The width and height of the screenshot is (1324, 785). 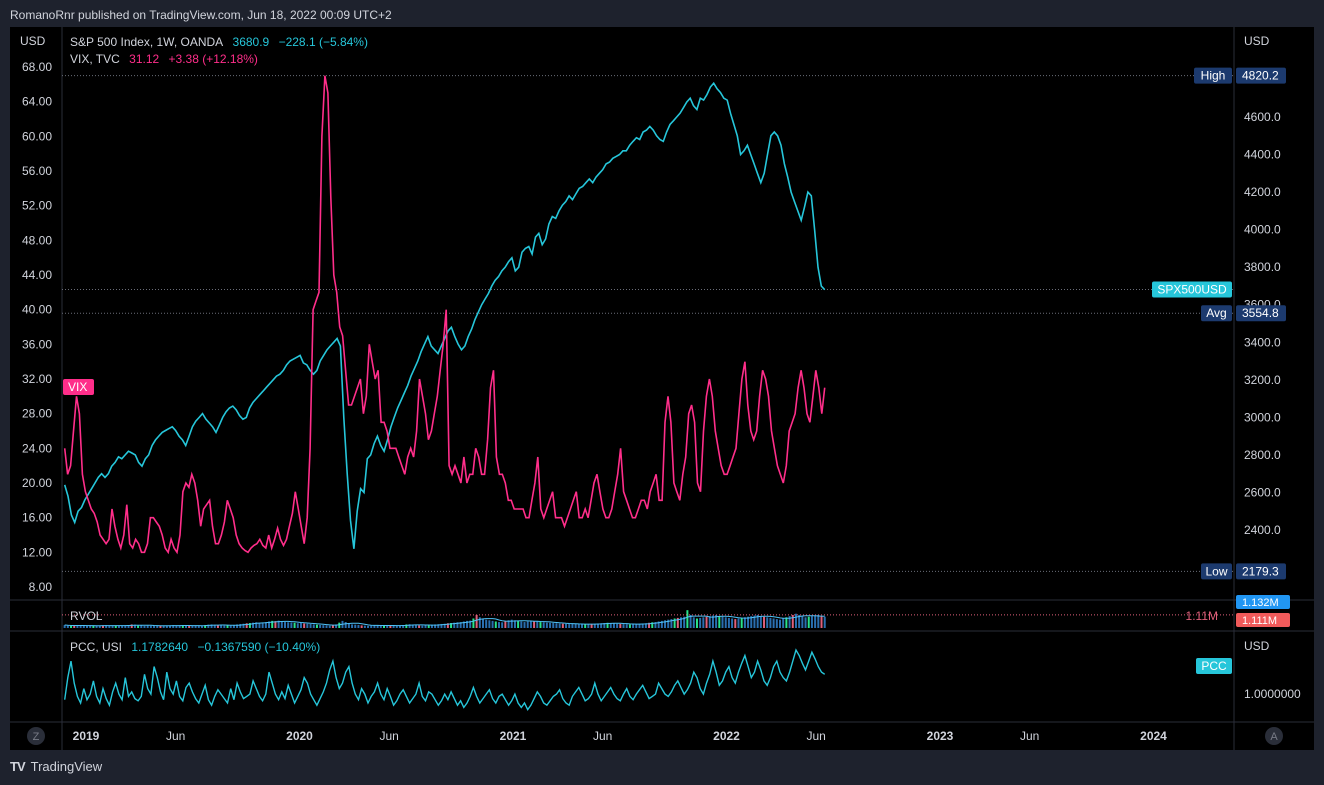 I want to click on high-label-bg, so click(x=1213, y=75).